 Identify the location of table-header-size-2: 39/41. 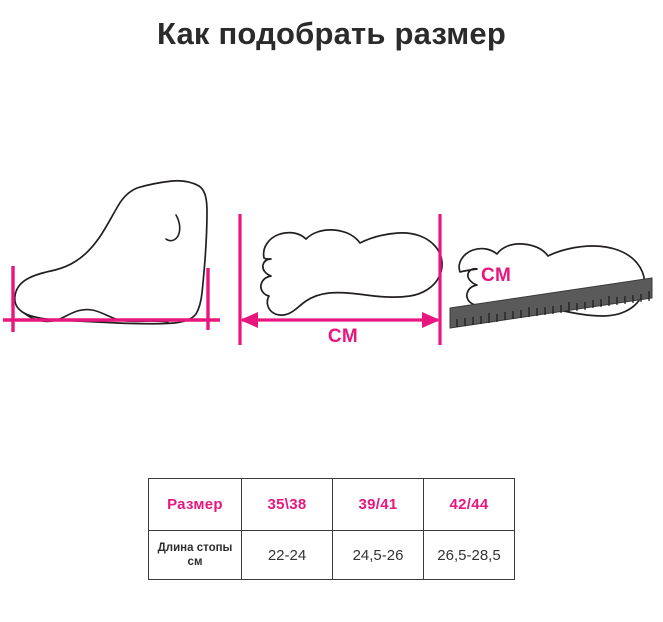
(378, 504).